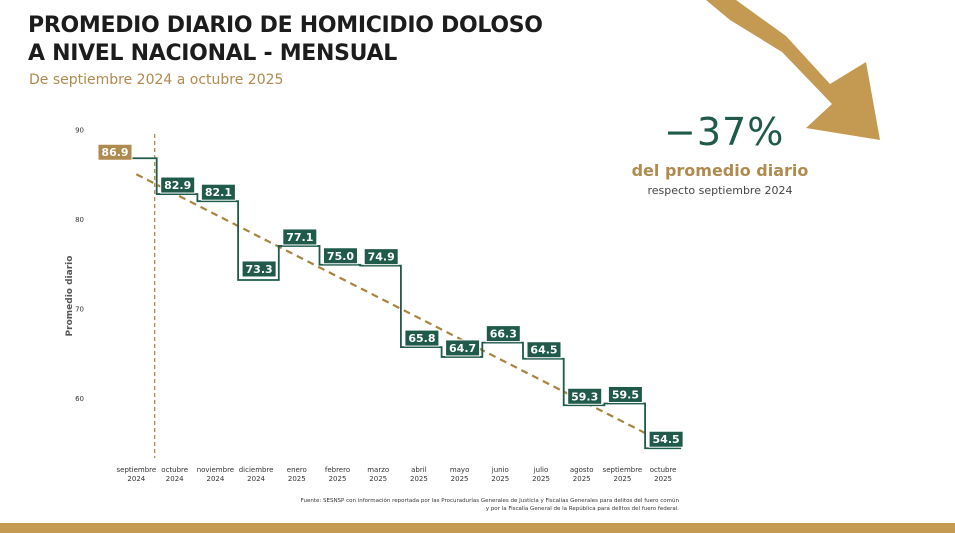 This screenshot has width=955, height=533. What do you see at coordinates (215, 470) in the screenshot?
I see `x-tick-label: noviembre` at bounding box center [215, 470].